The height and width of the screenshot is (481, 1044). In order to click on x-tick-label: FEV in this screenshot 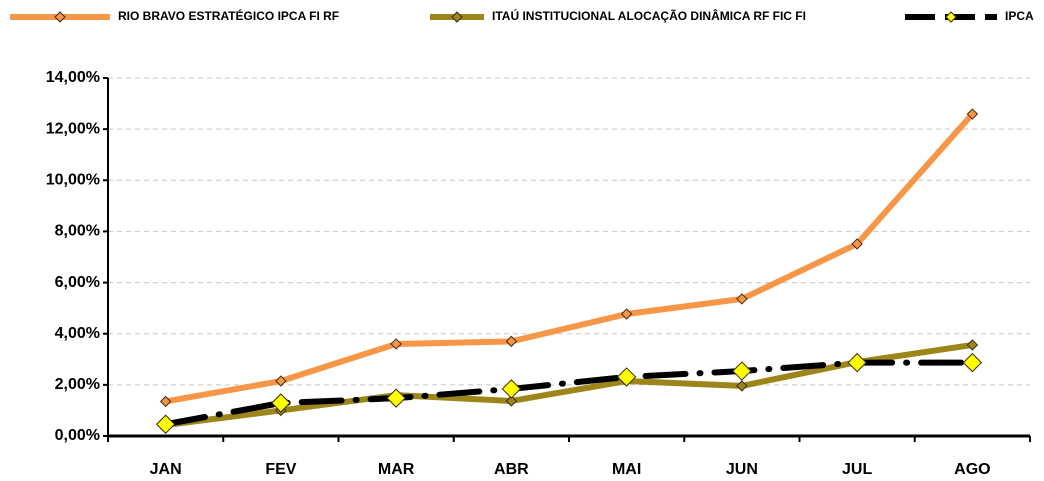, I will do `click(280, 469)`.